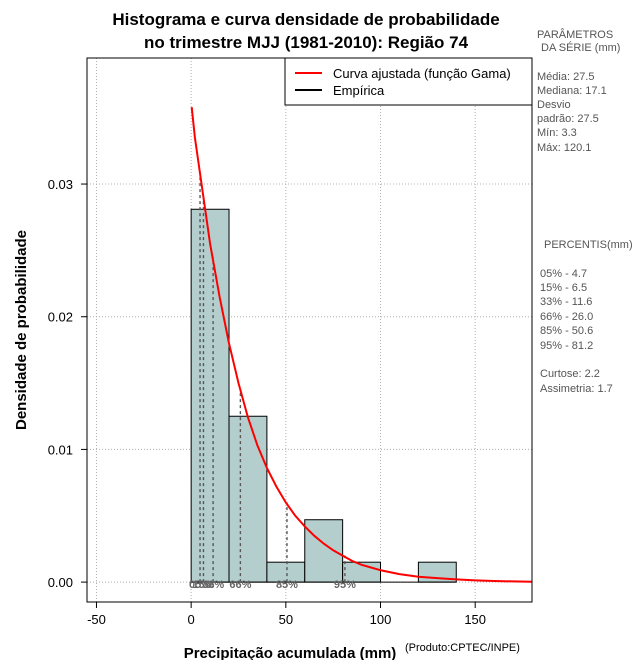 The height and width of the screenshot is (660, 640). Describe the element at coordinates (575, 34) in the screenshot. I see `params-title-1: PARÂMETROS` at that location.